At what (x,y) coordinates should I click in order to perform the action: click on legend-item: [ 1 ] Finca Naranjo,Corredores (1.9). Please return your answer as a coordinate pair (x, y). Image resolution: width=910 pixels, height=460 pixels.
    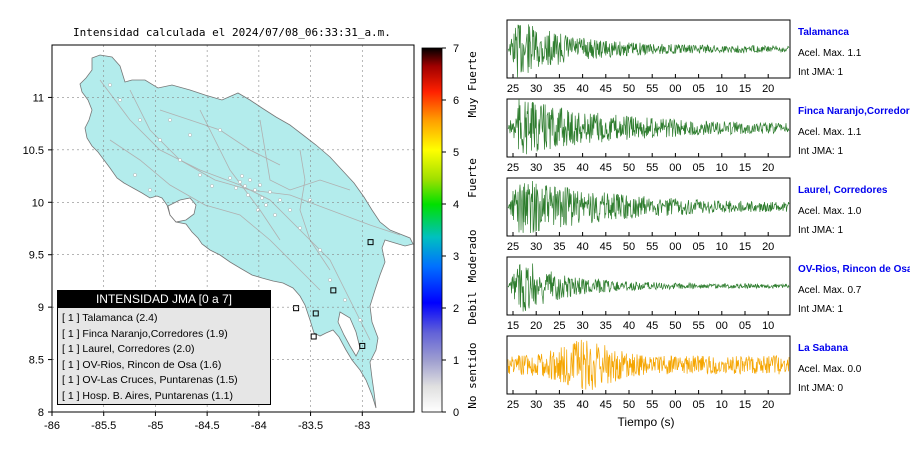
    Looking at the image, I should click on (145, 333).